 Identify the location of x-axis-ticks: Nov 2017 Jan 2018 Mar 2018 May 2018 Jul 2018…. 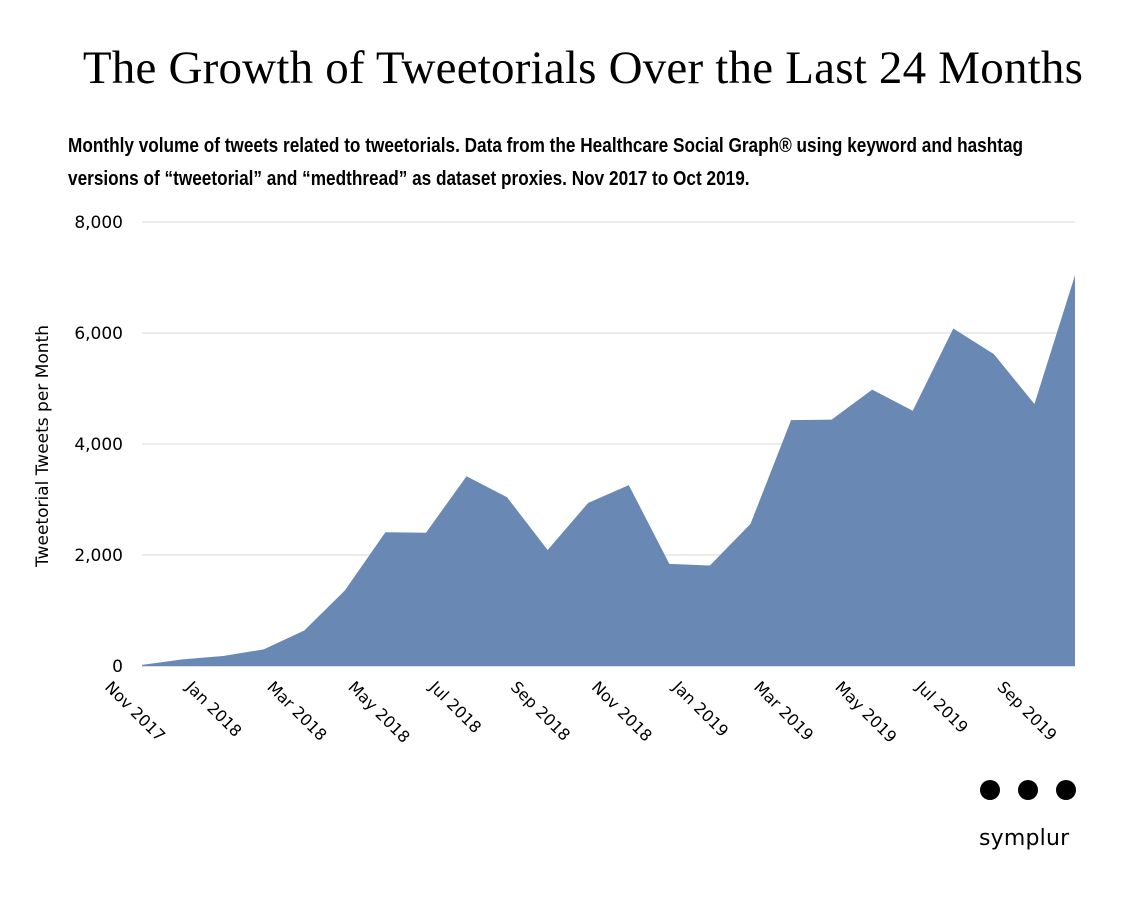
(581, 712).